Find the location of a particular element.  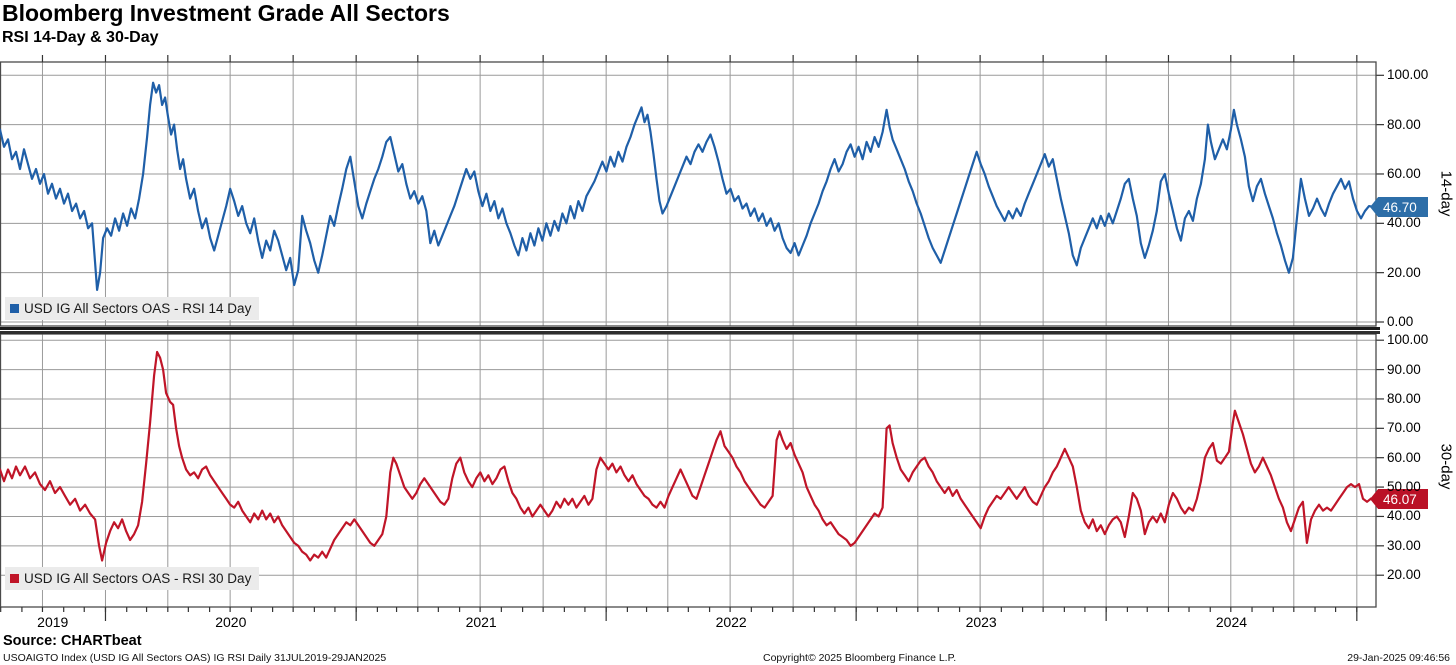

last-value-tag-14day: 46.70 is located at coordinates (1399, 207).